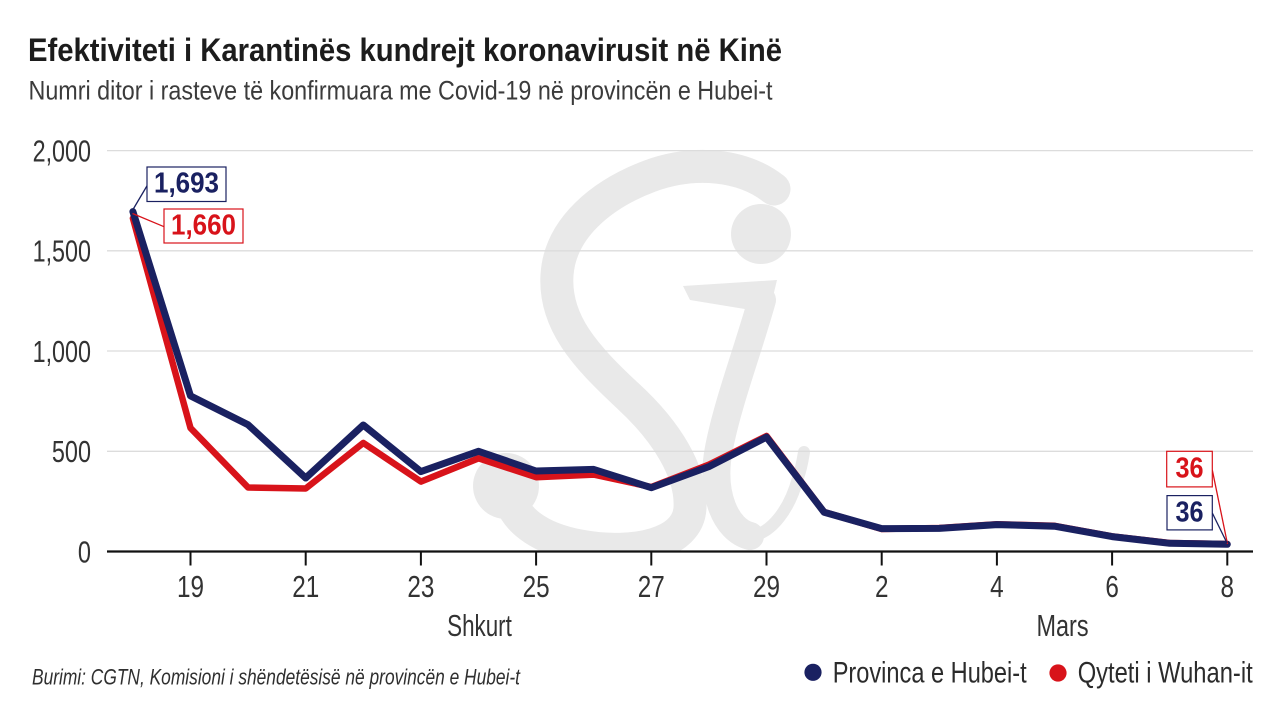  What do you see at coordinates (186, 184) in the screenshot?
I see `svg-text: 1,693` at bounding box center [186, 184].